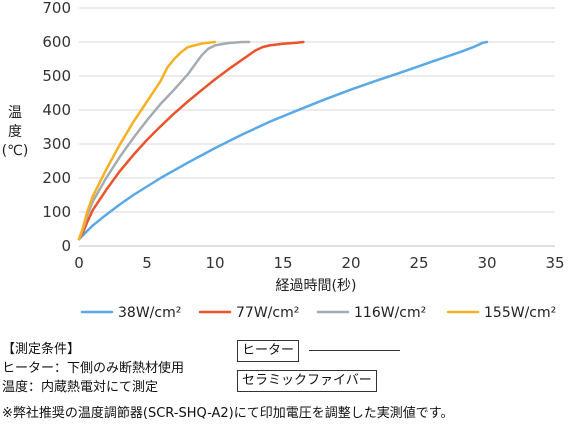  Describe the element at coordinates (56, 144) in the screenshot. I see `y-tick-300: 300` at that location.